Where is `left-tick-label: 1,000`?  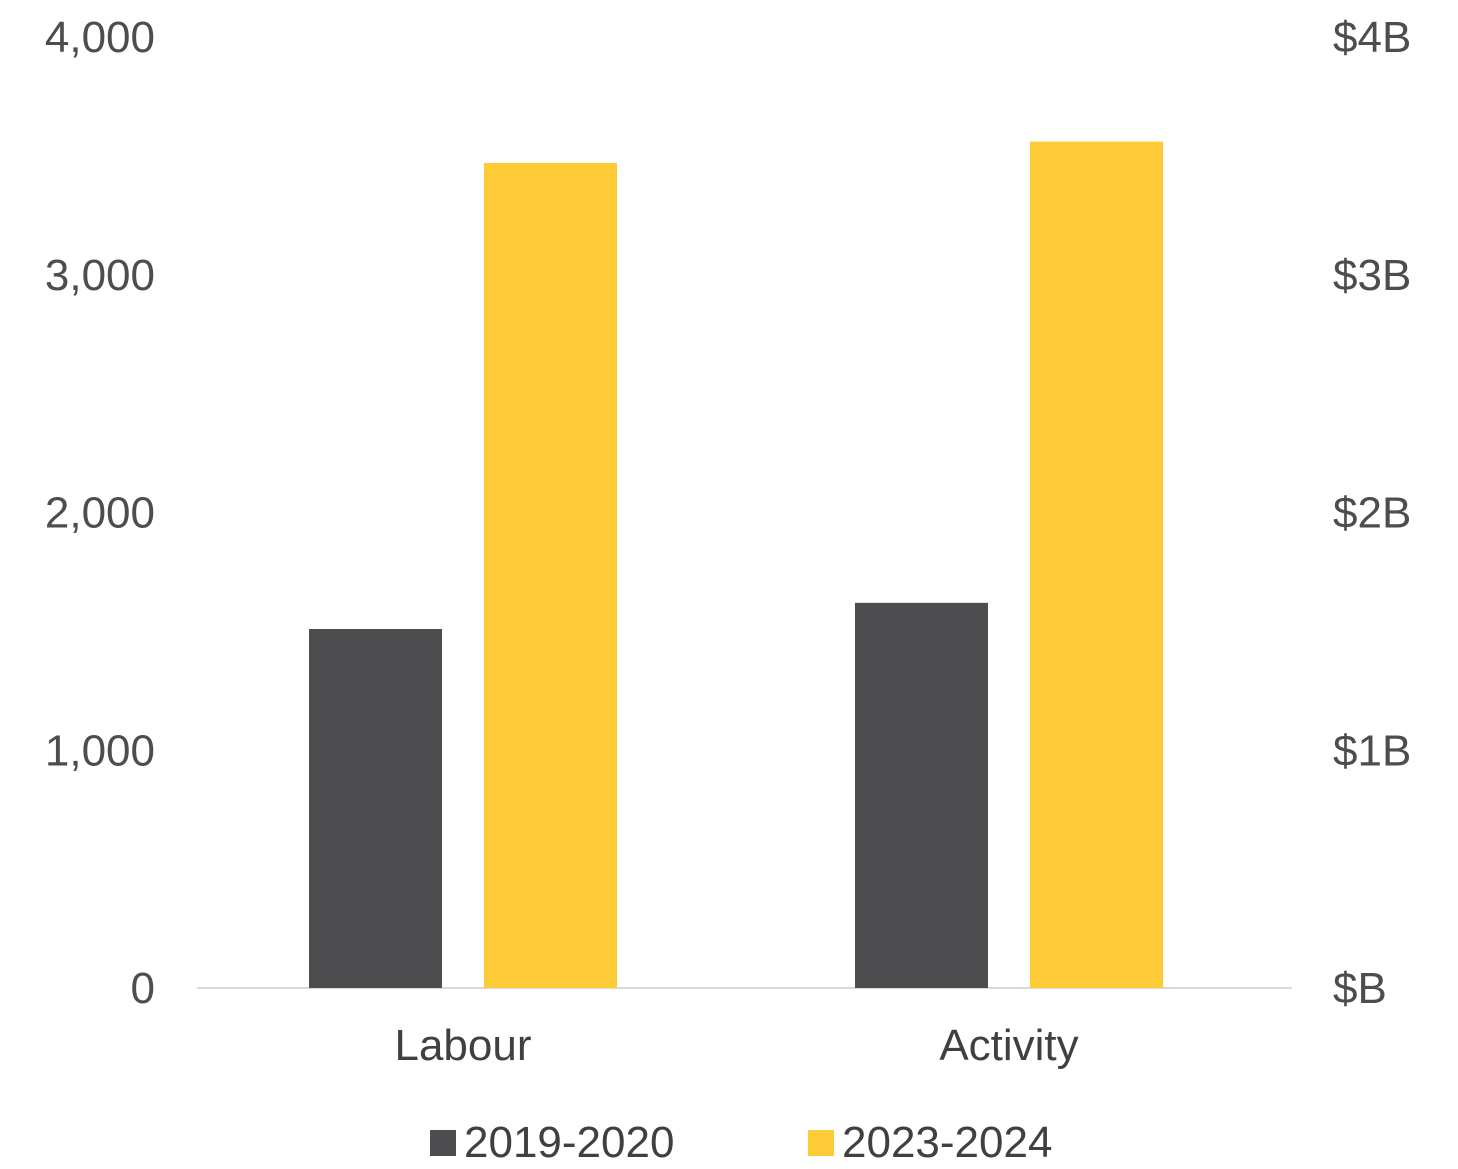
left-tick-label: 1,000 is located at coordinates (100, 750).